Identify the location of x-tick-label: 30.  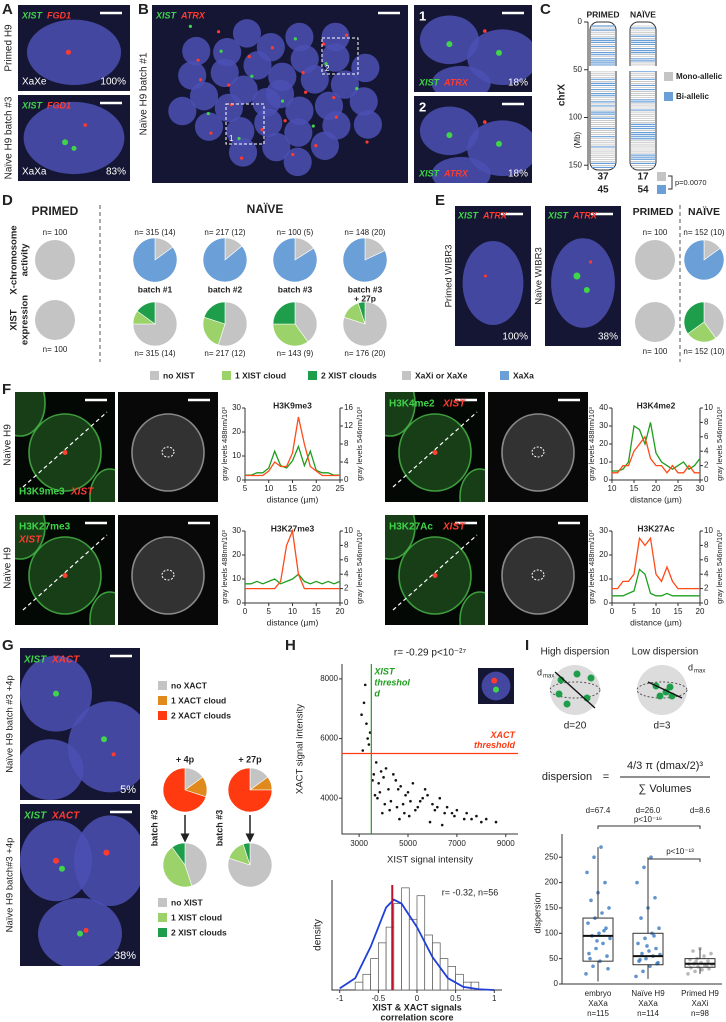
(700, 488).